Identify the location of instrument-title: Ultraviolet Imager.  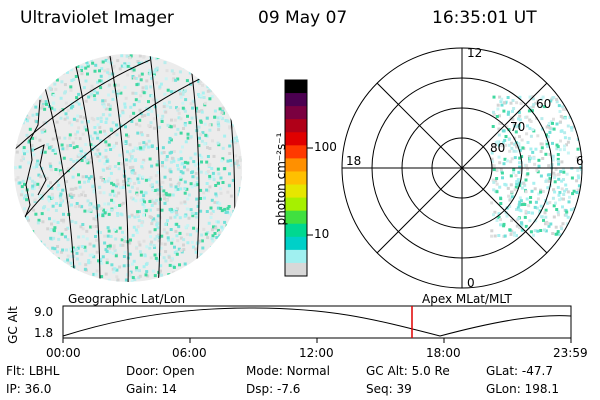
(97, 18).